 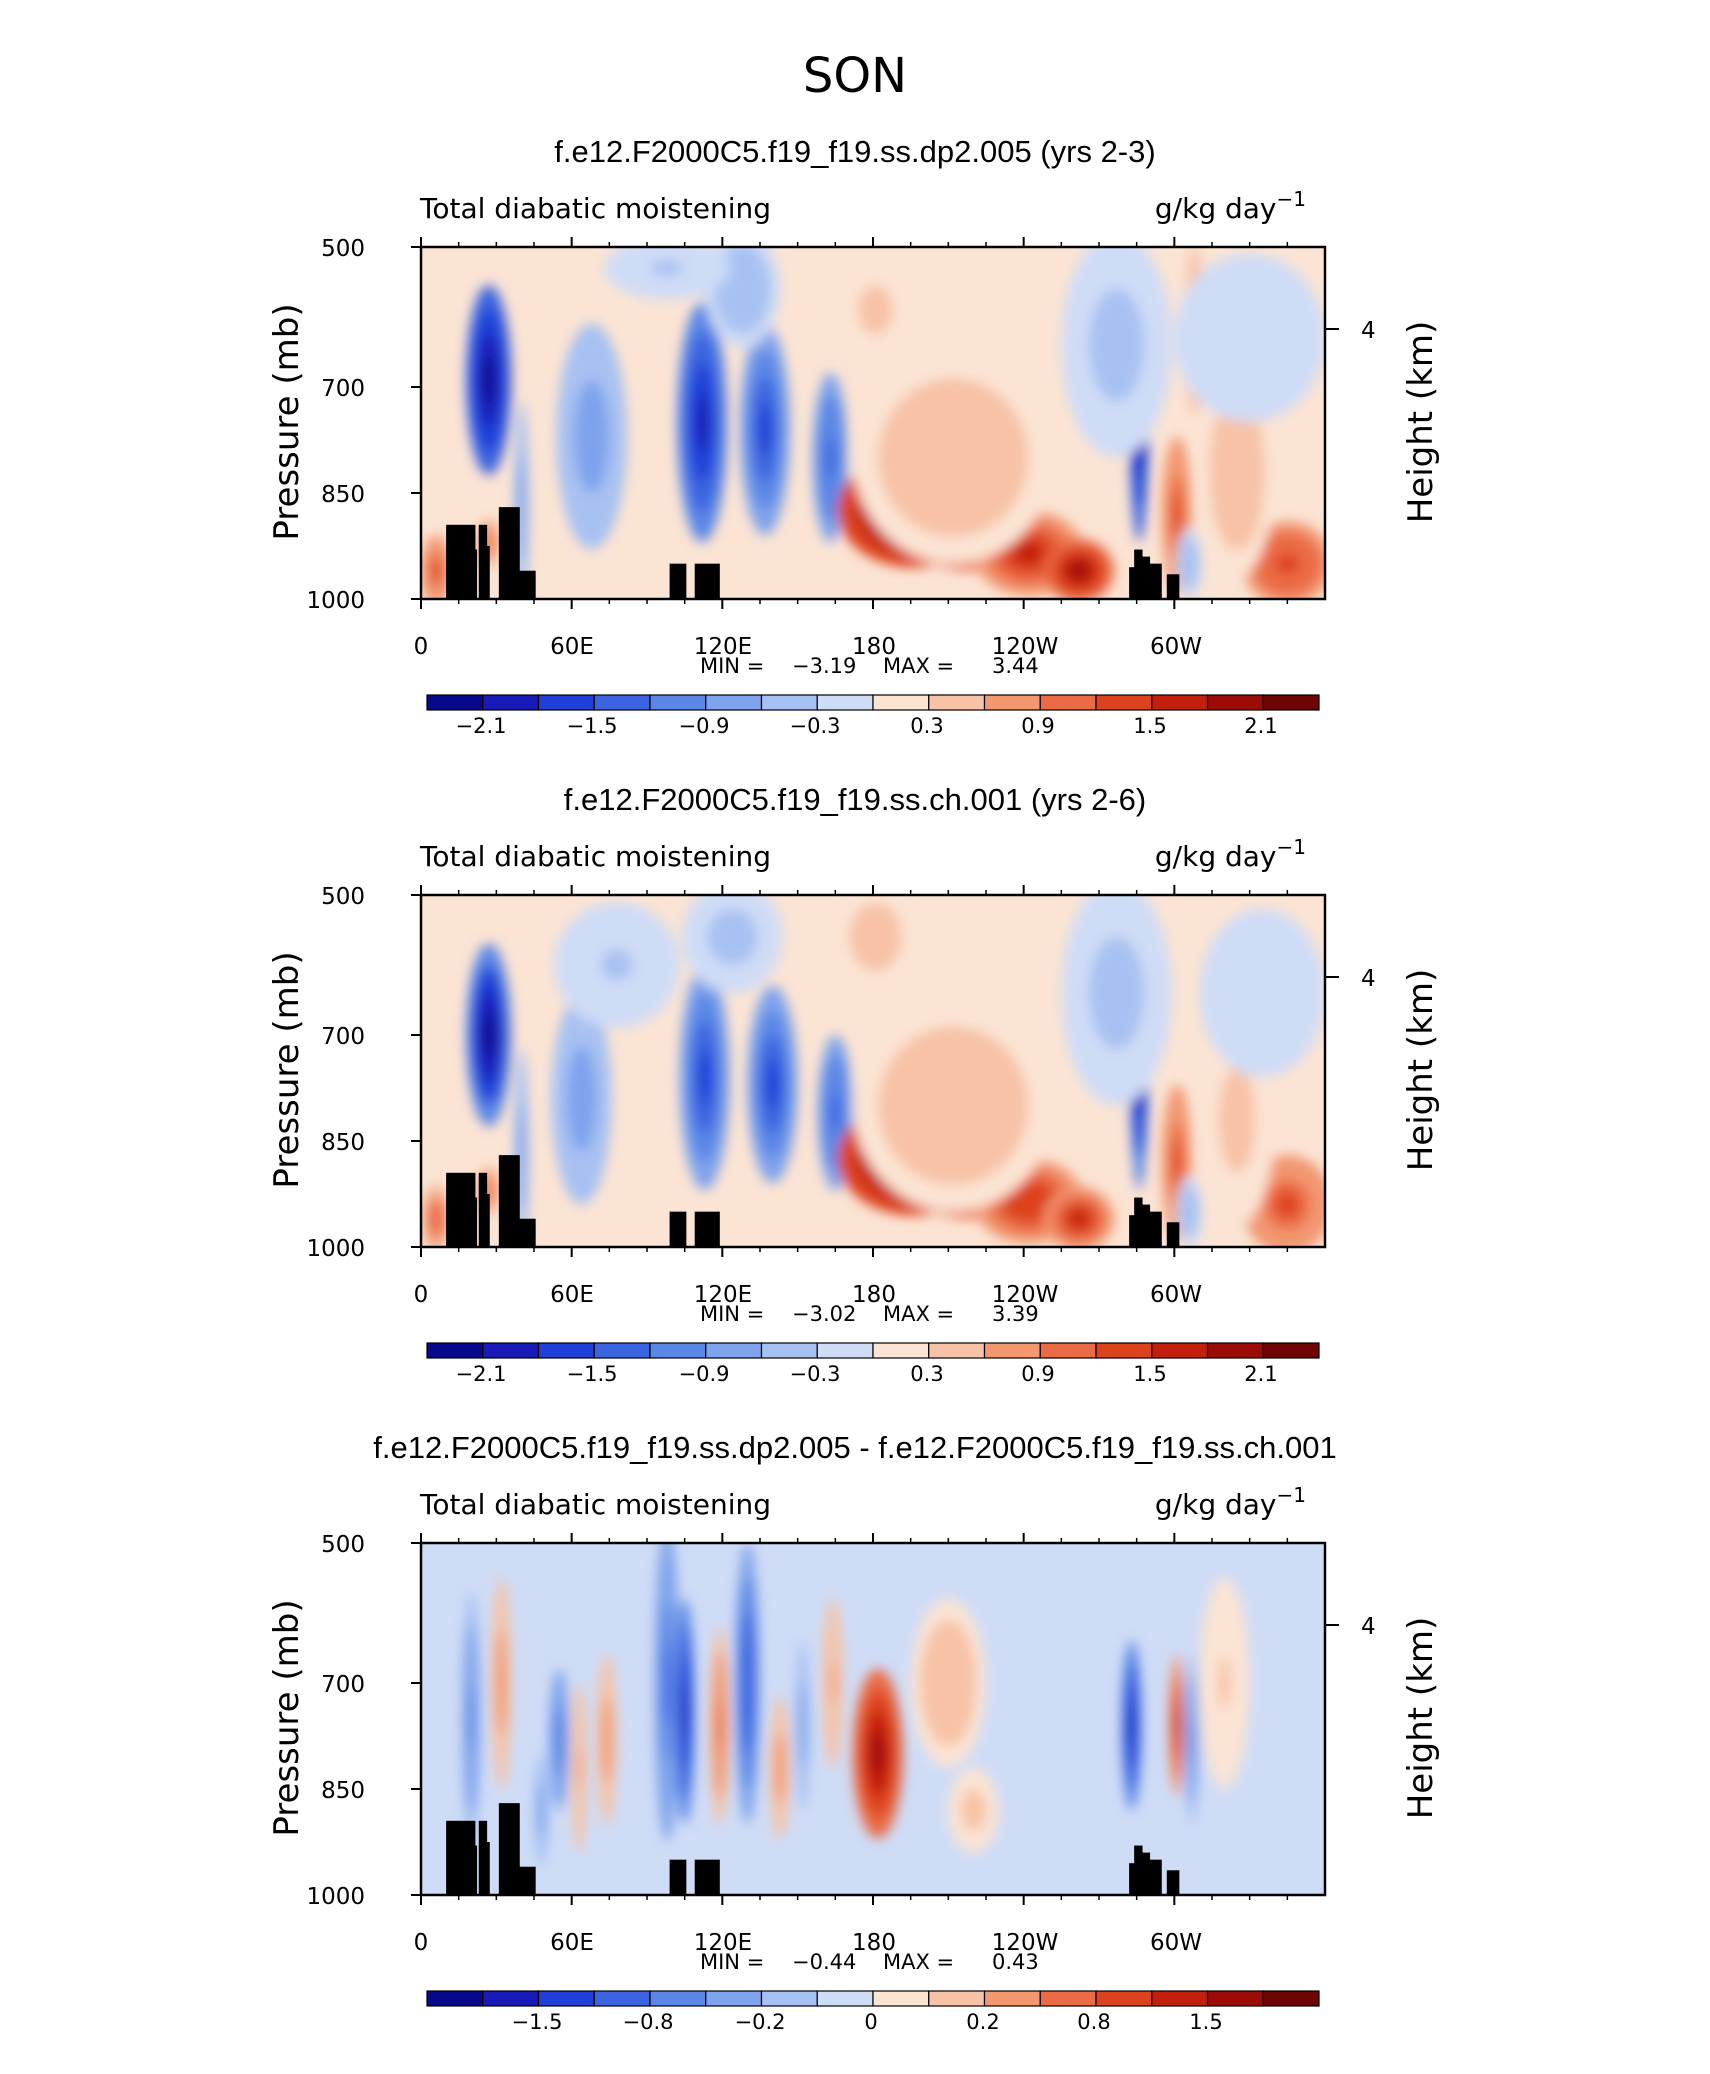 What do you see at coordinates (648, 2022) in the screenshot?
I see `colorbar-label: −0.8` at bounding box center [648, 2022].